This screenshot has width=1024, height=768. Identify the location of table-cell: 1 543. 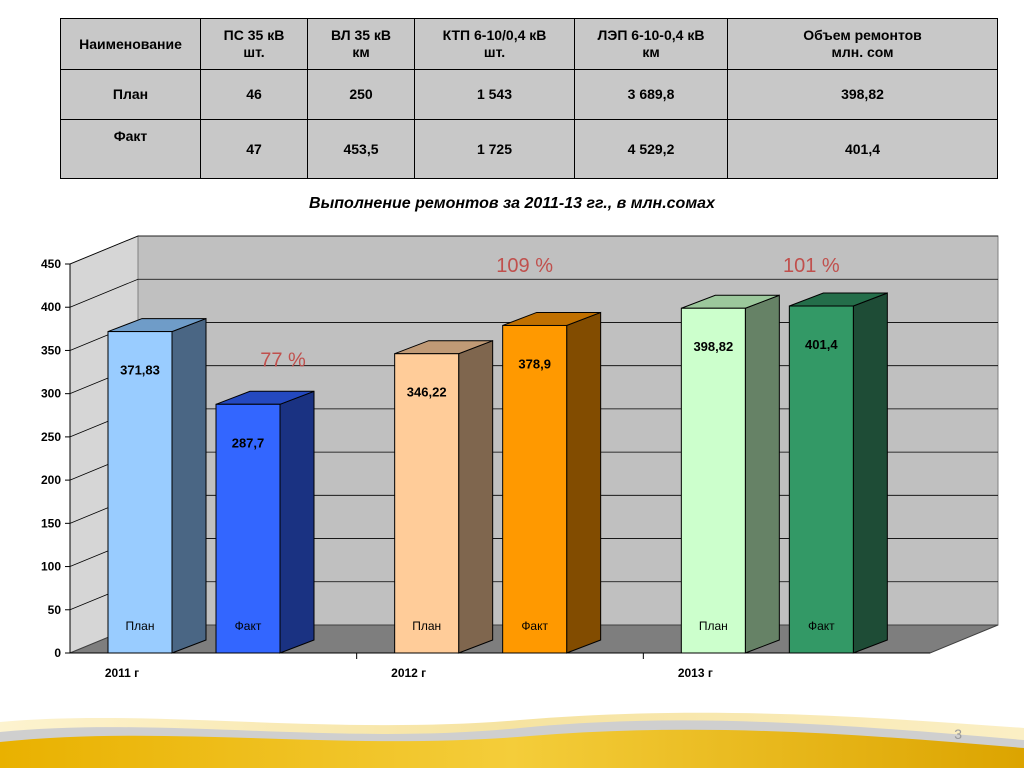
(494, 94).